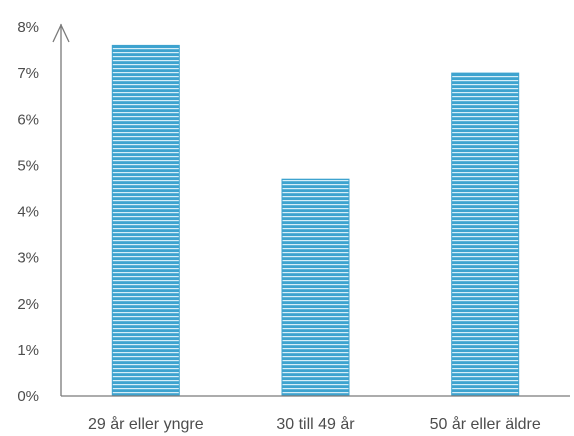  I want to click on y-tick-label: 3%, so click(28, 258).